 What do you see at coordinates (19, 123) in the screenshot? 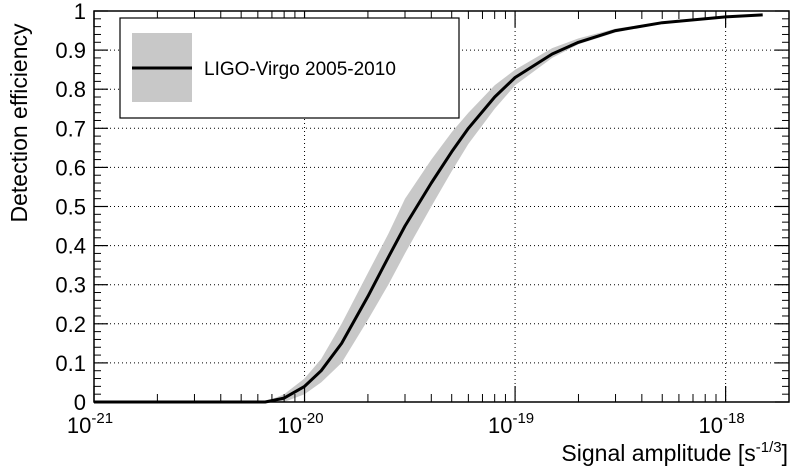
I see `y-axis-label: Detection efficiency` at bounding box center [19, 123].